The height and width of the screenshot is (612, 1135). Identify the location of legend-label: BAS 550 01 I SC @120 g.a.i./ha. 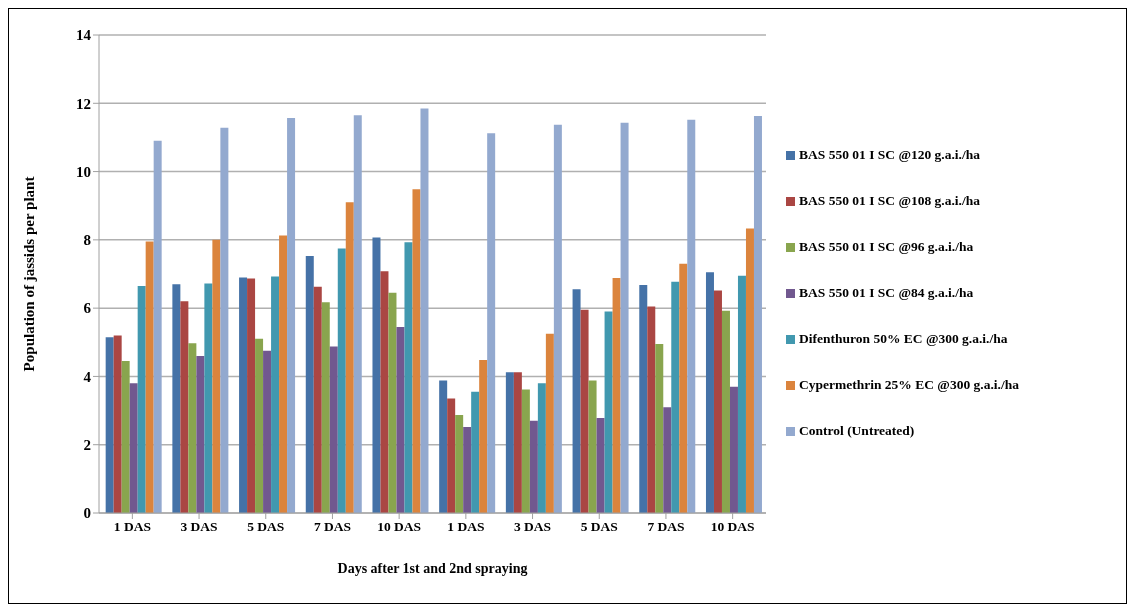
(889, 154).